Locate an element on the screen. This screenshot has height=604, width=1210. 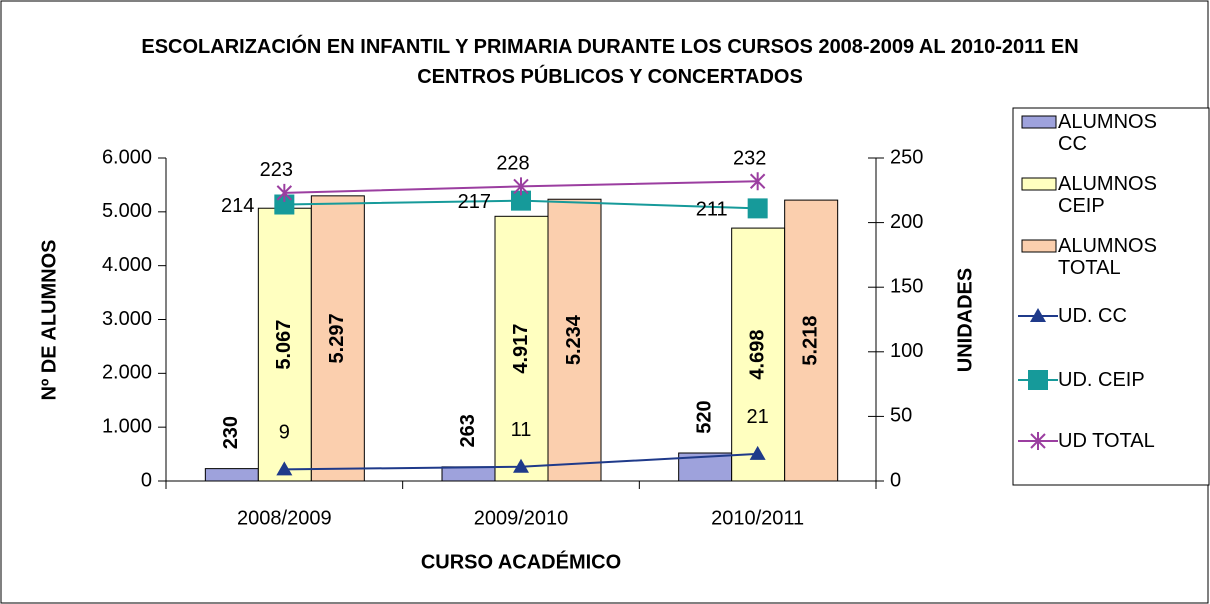
bar-value-label: 4.917 is located at coordinates (521, 349).